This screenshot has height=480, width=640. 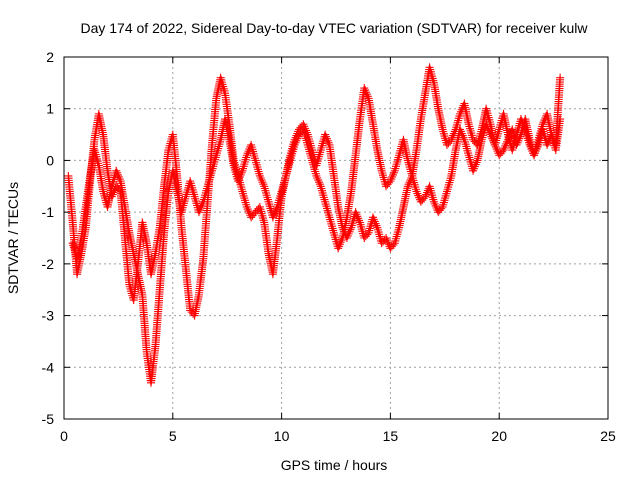 I want to click on x-tick-label: 0, so click(x=64, y=436).